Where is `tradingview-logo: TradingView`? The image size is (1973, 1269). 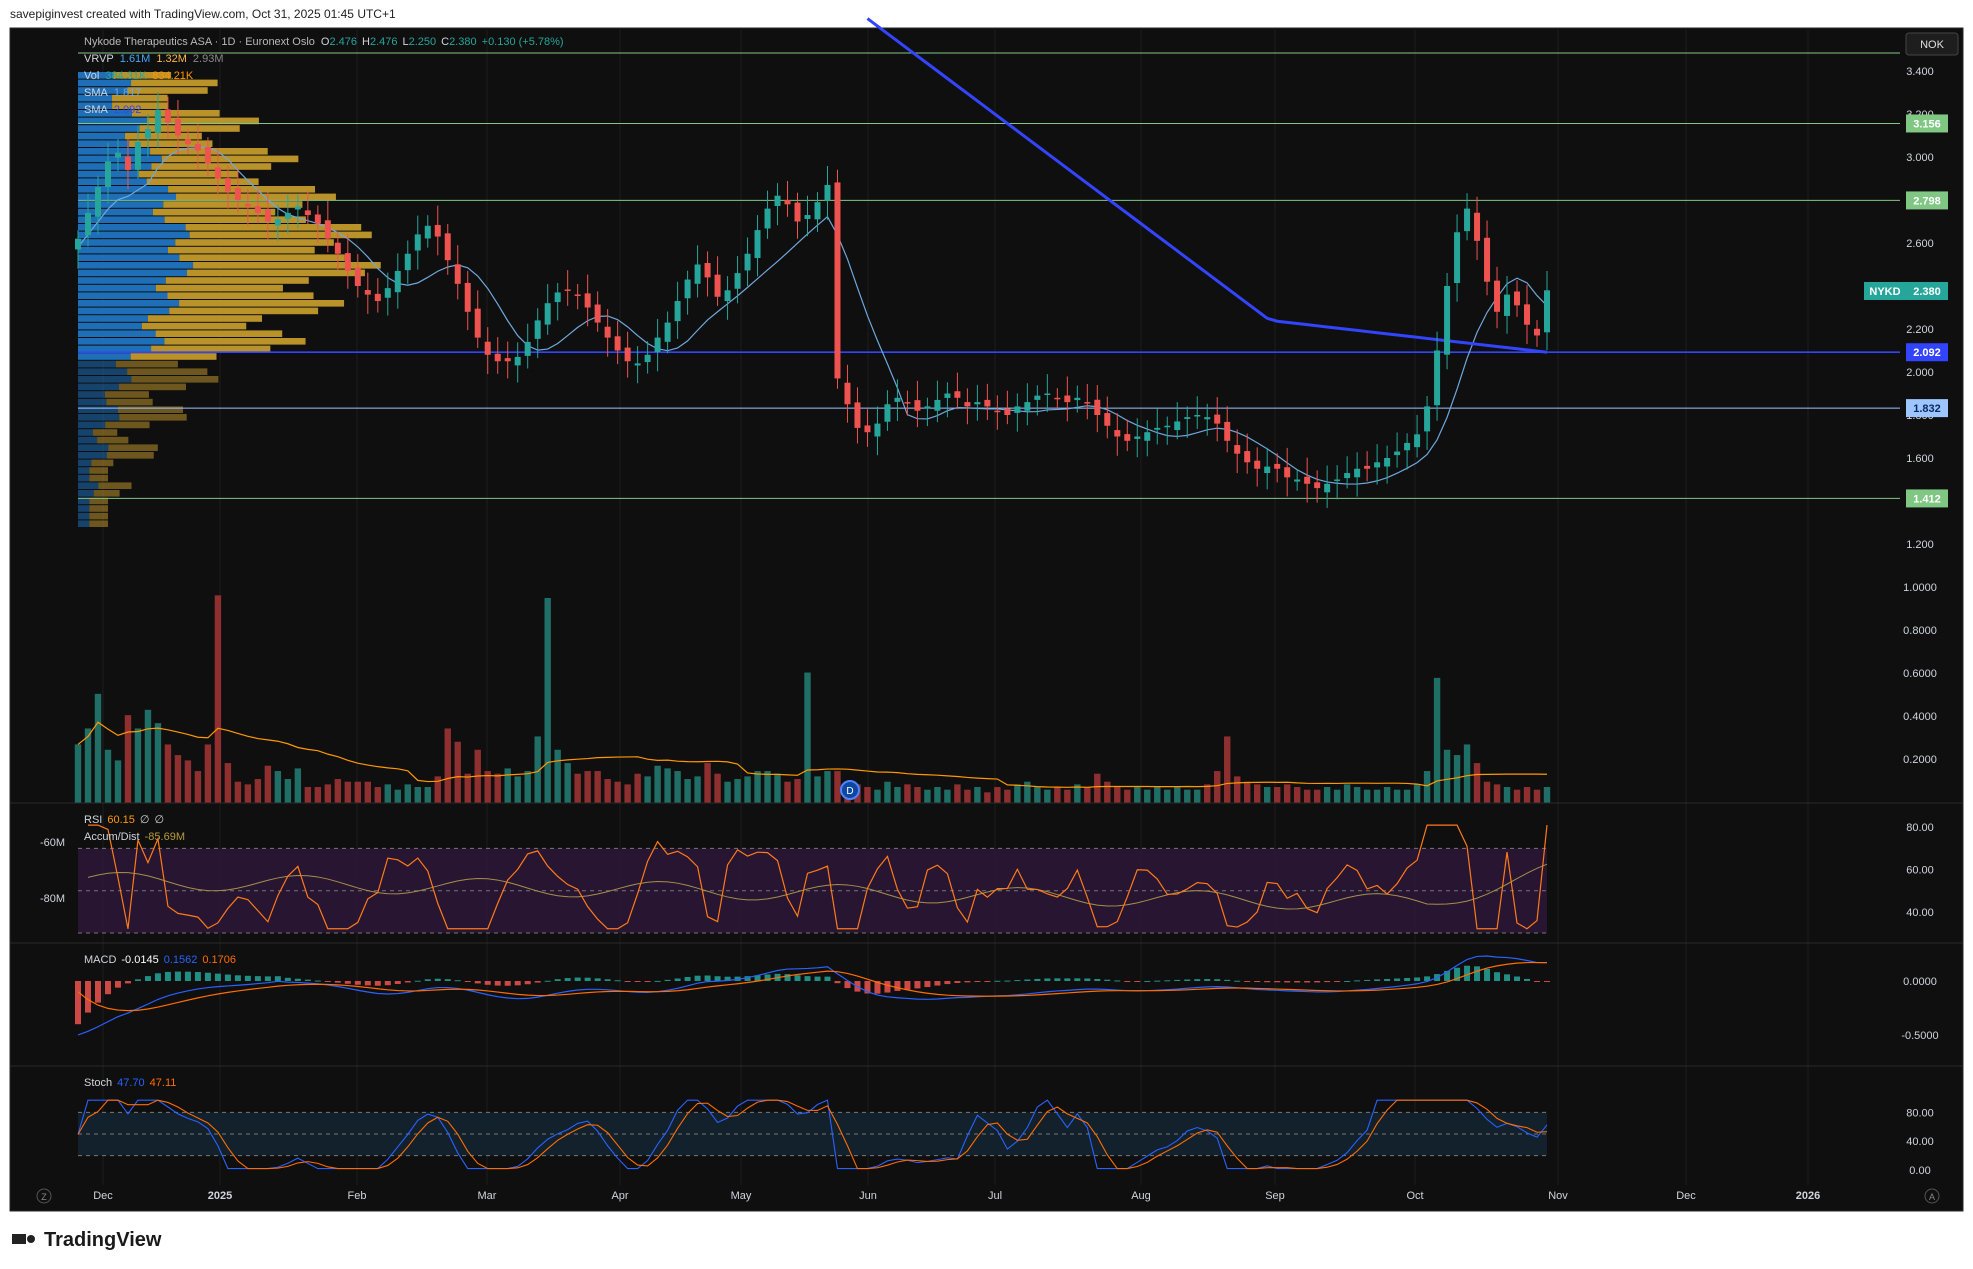 tradingview-logo: TradingView is located at coordinates (87, 1240).